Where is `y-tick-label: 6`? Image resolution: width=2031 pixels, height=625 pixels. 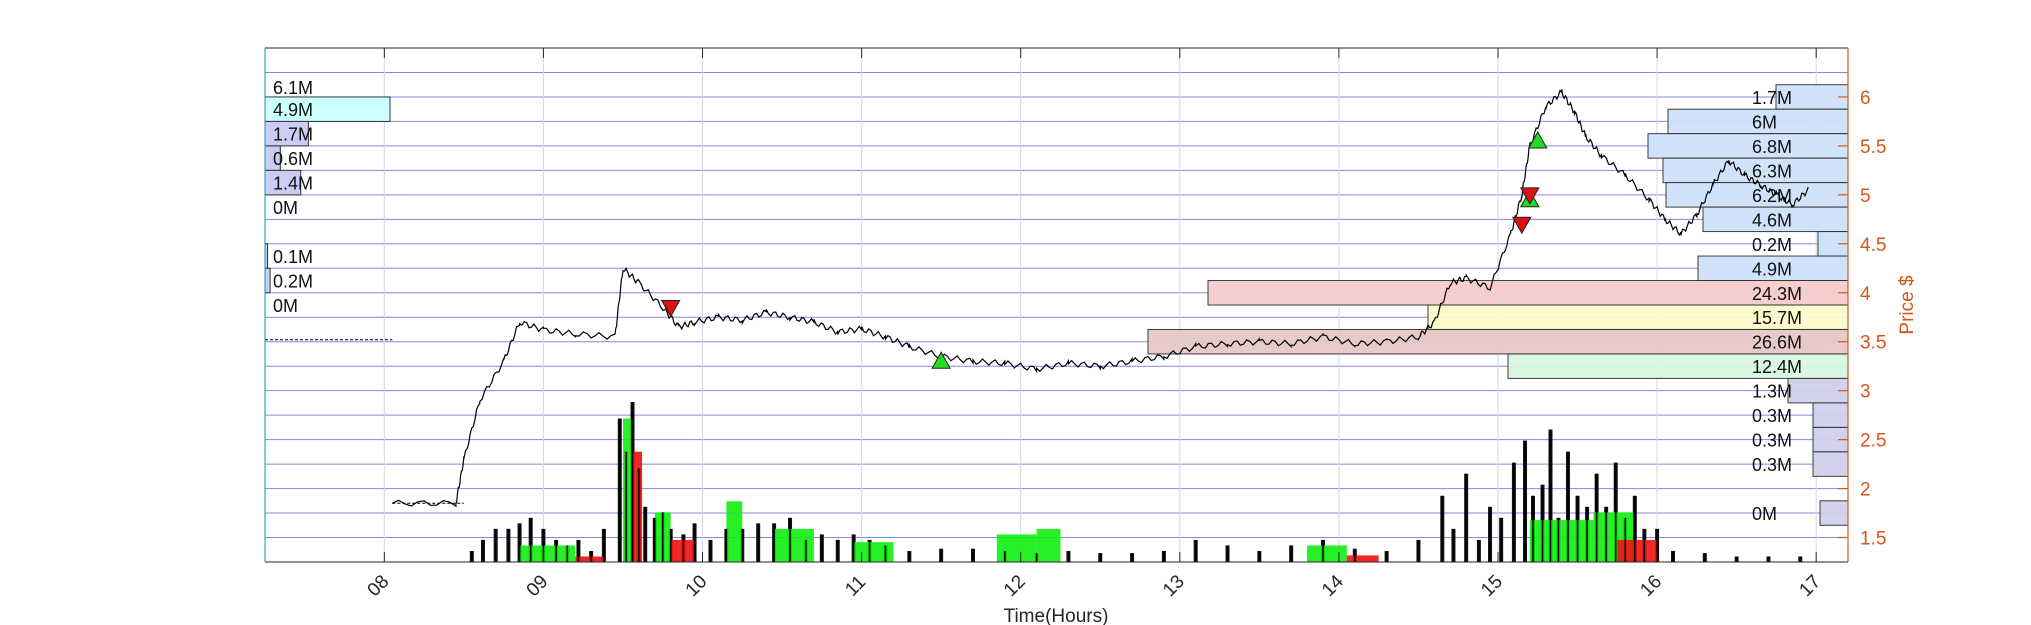 y-tick-label: 6 is located at coordinates (1865, 98).